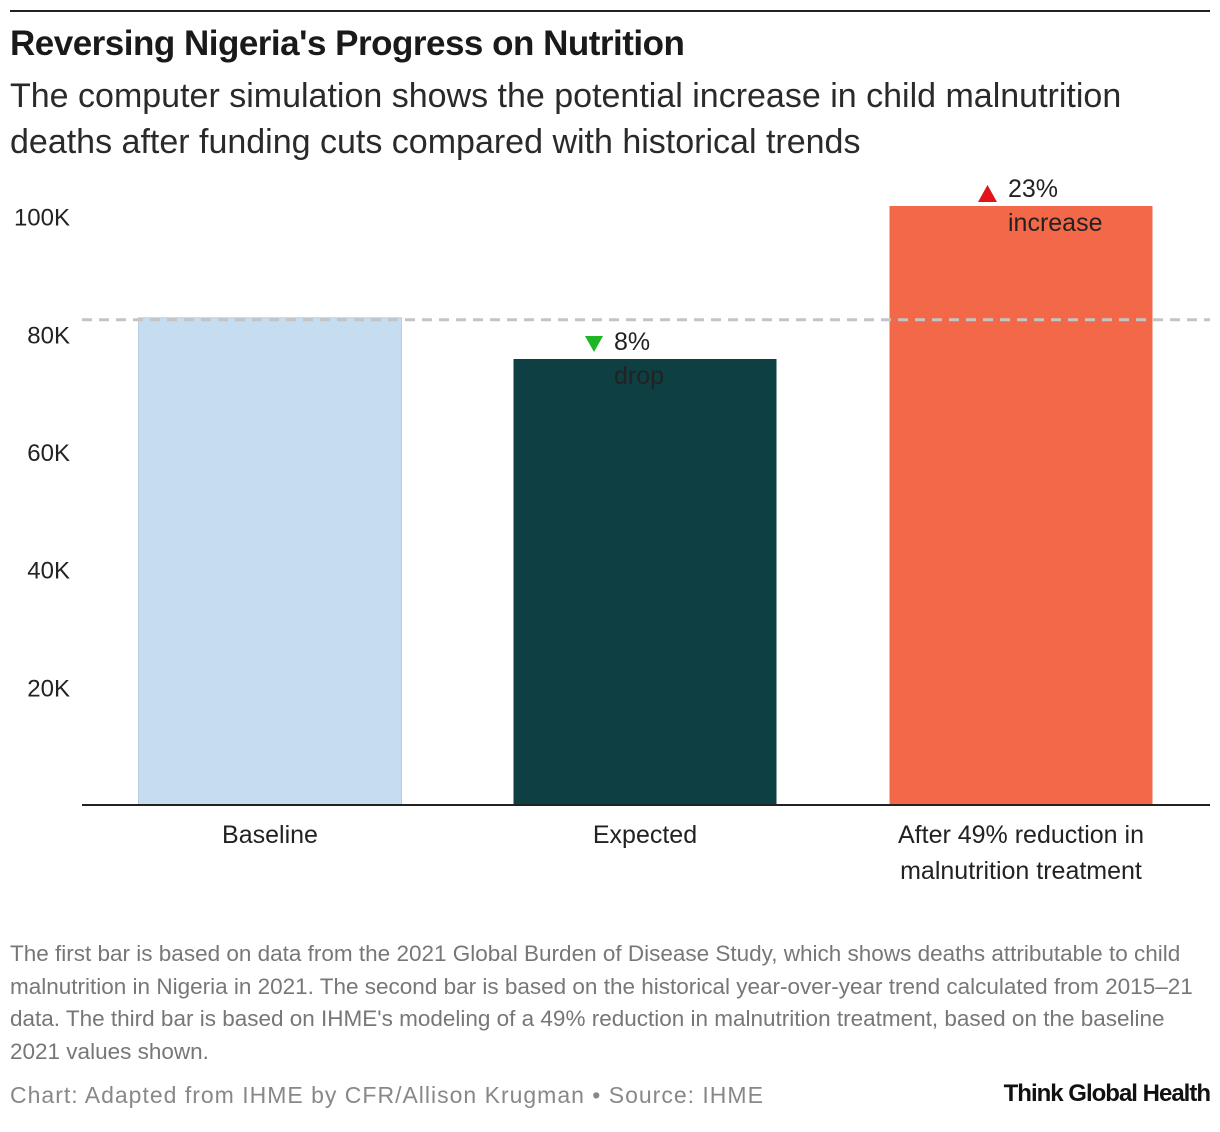 The width and height of the screenshot is (1220, 1132). What do you see at coordinates (632, 342) in the screenshot?
I see `annotation-text: 8%` at bounding box center [632, 342].